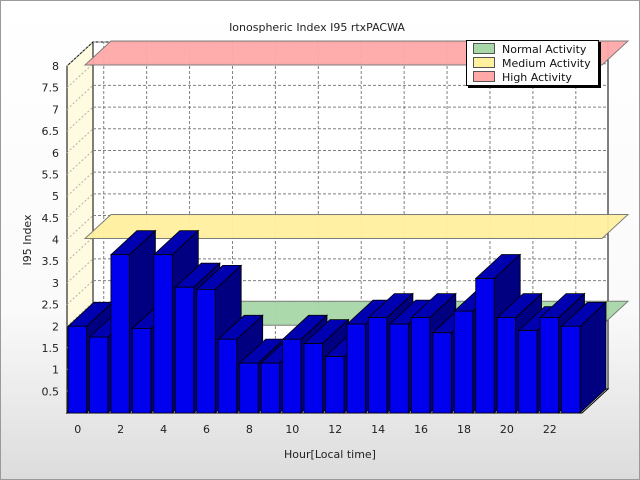 This screenshot has height=480, width=640. What do you see at coordinates (51, 218) in the screenshot?
I see `y-tick-label: 4.5` at bounding box center [51, 218].